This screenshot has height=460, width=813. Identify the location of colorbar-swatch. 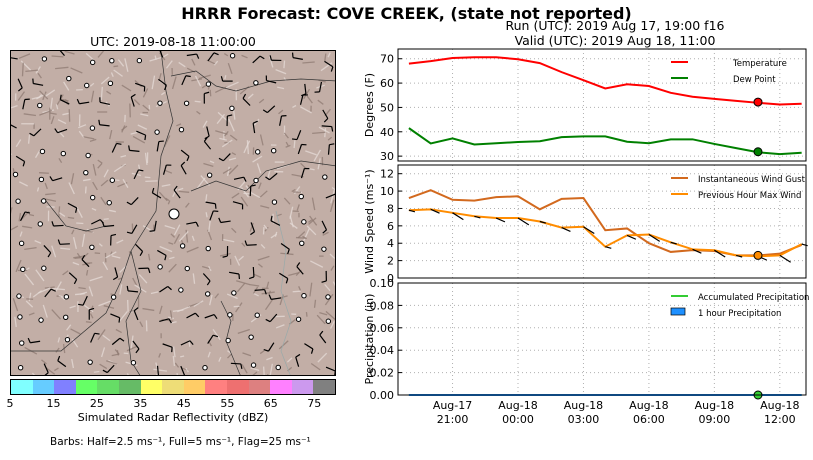
(194, 387).